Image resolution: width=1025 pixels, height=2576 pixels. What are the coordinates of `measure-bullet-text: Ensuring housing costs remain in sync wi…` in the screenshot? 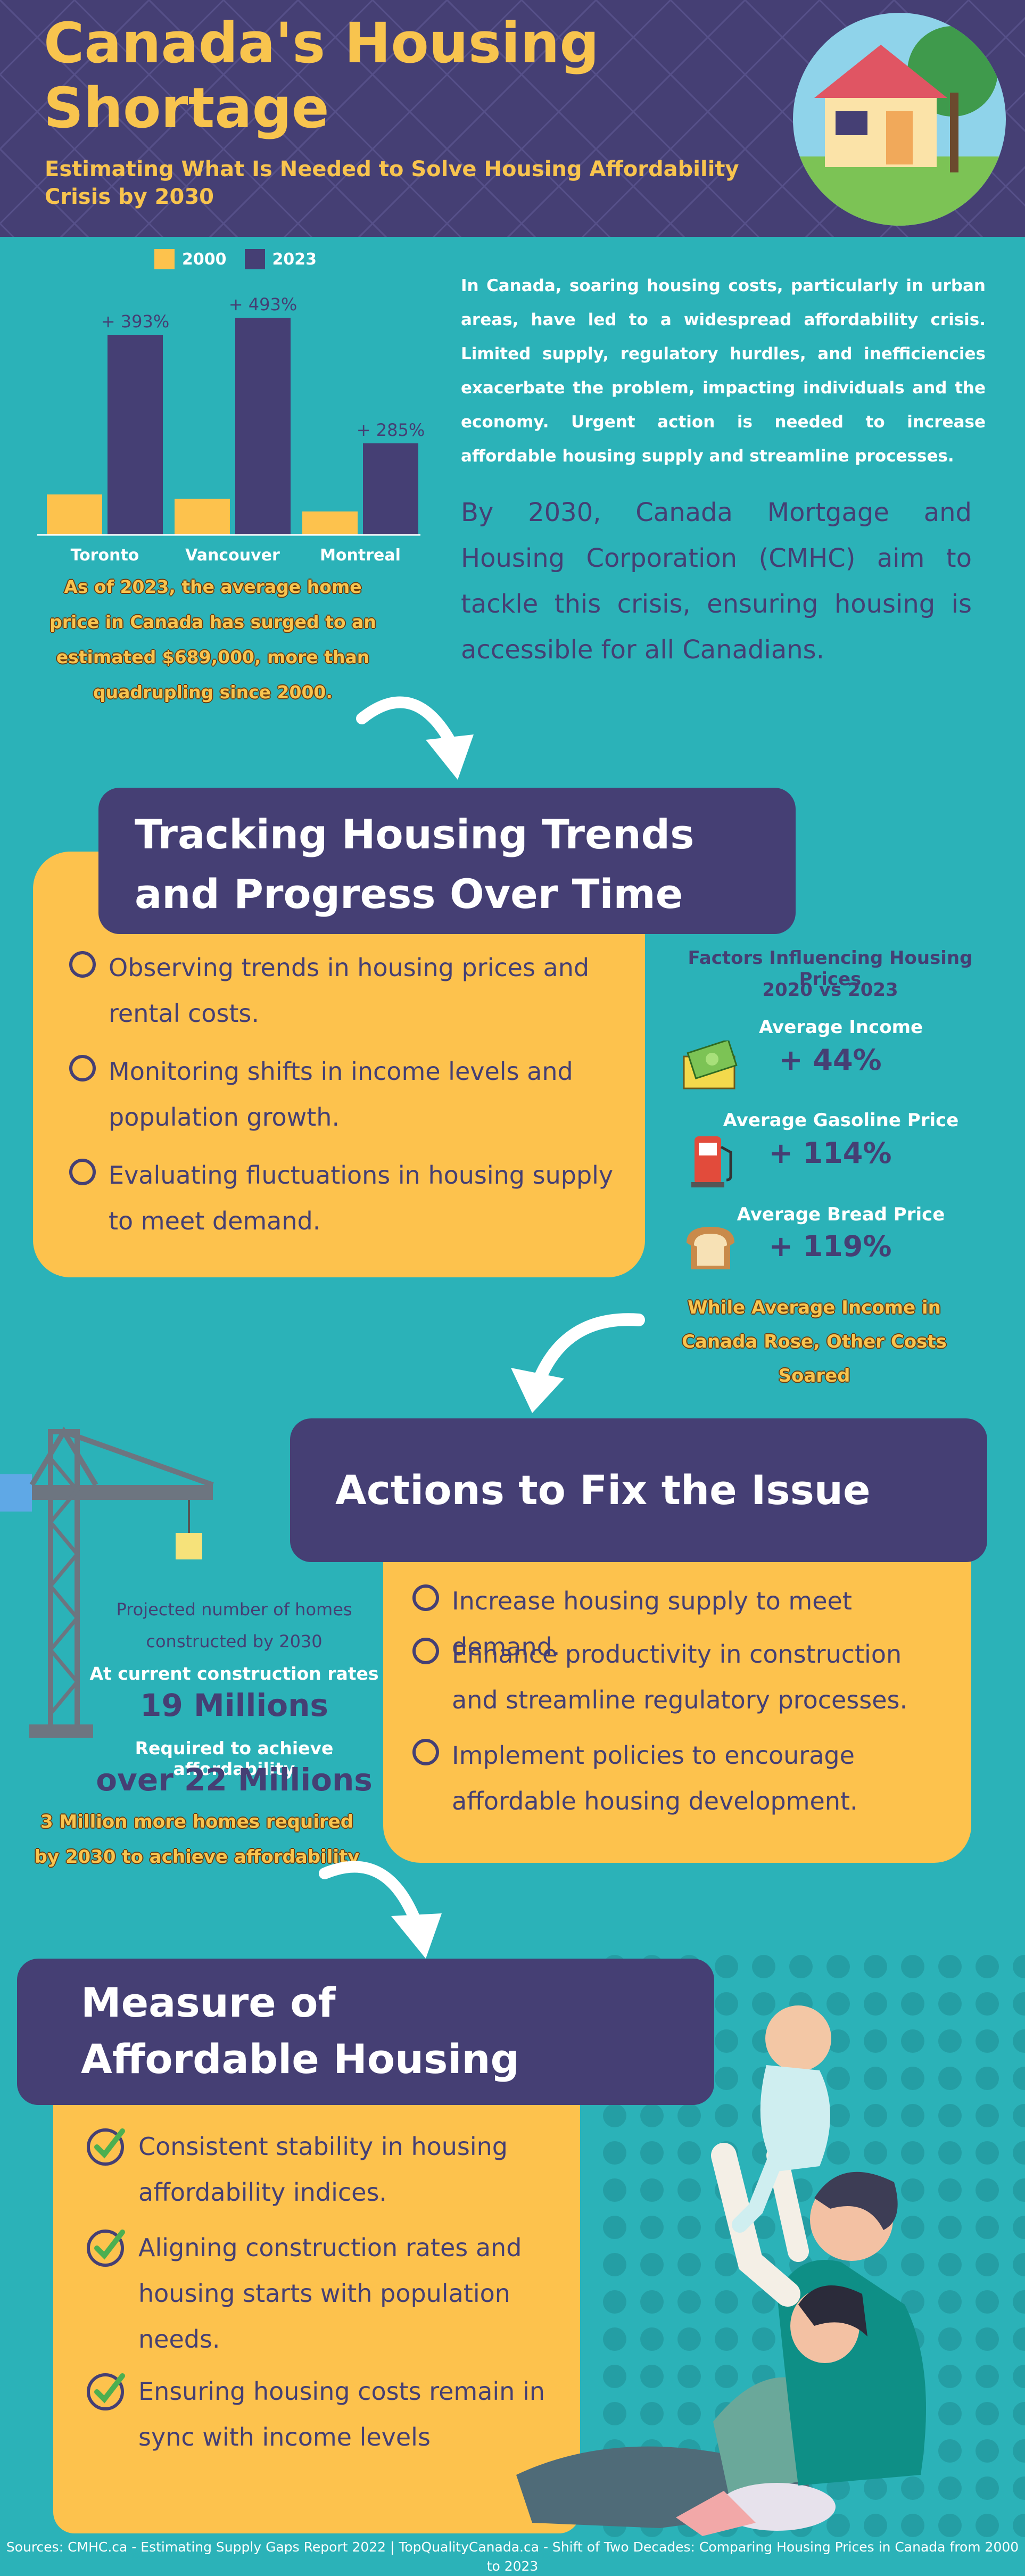 It's located at (341, 2414).